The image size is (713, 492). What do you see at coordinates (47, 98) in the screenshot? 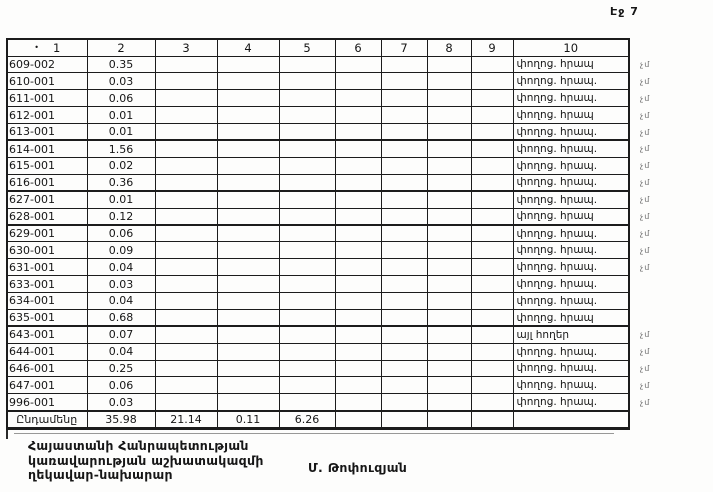
I see `parcel-code: 611-001` at bounding box center [47, 98].